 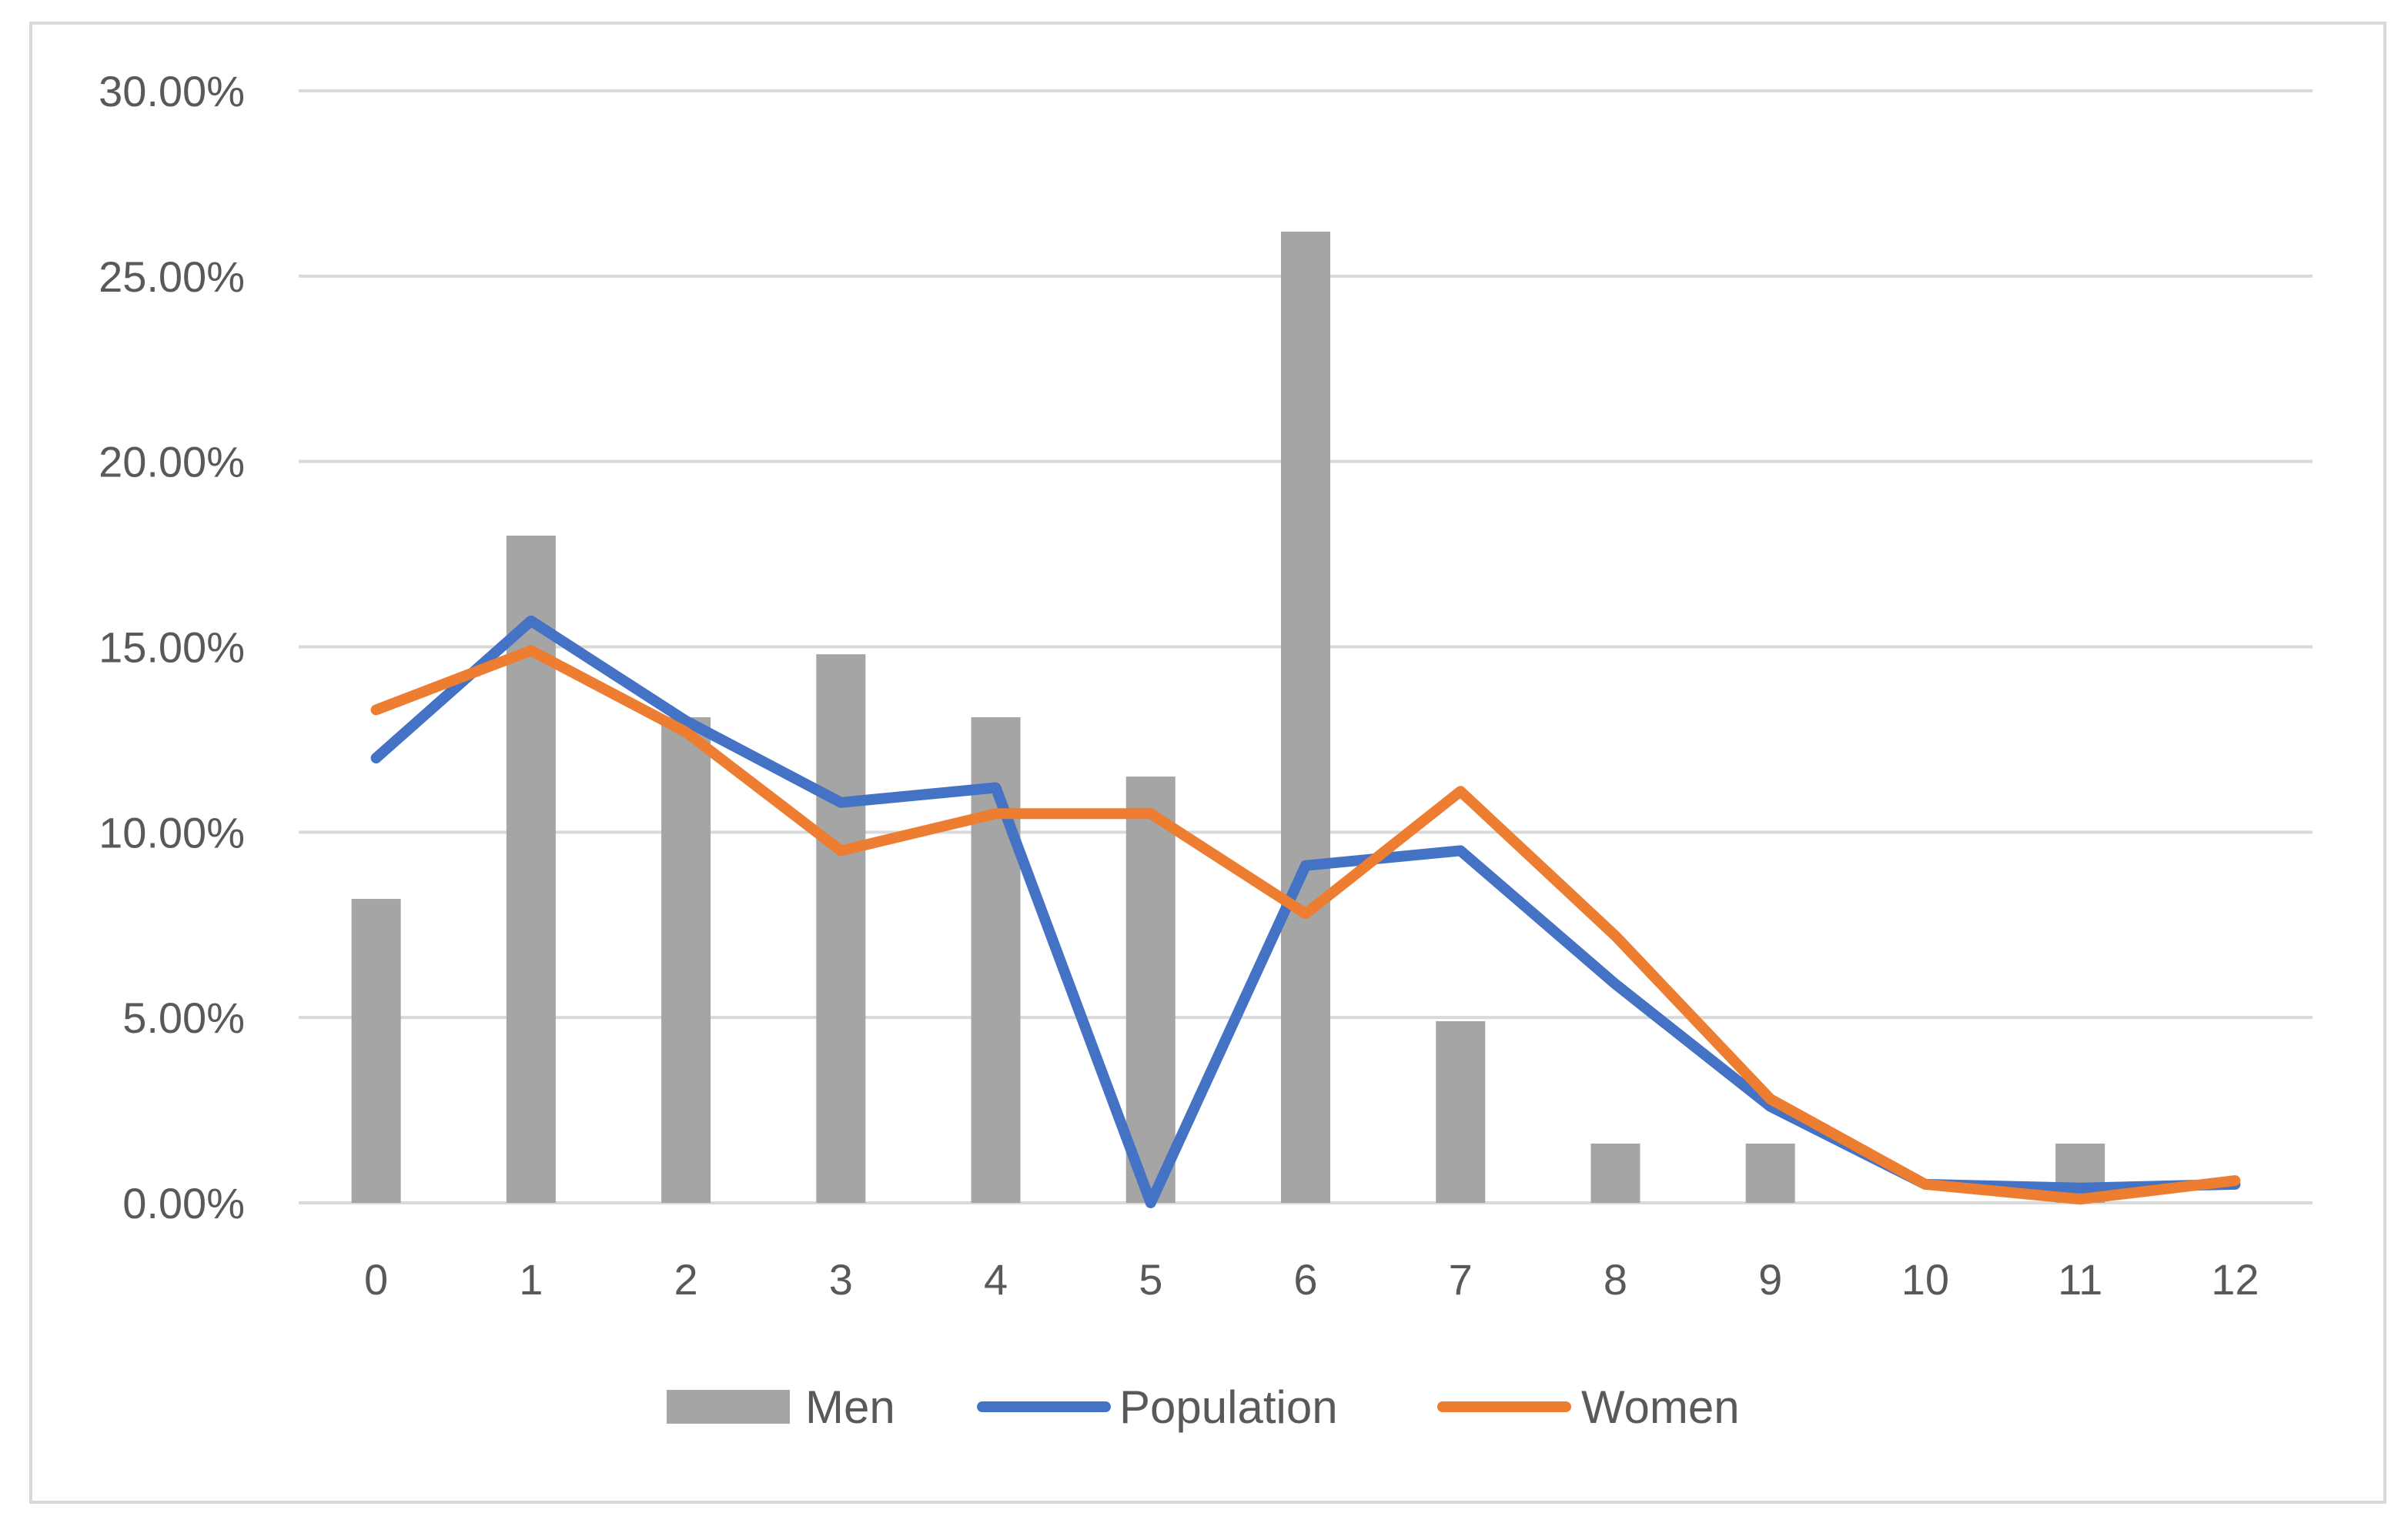 I want to click on y-tick-label: 20.00%, so click(x=172, y=462).